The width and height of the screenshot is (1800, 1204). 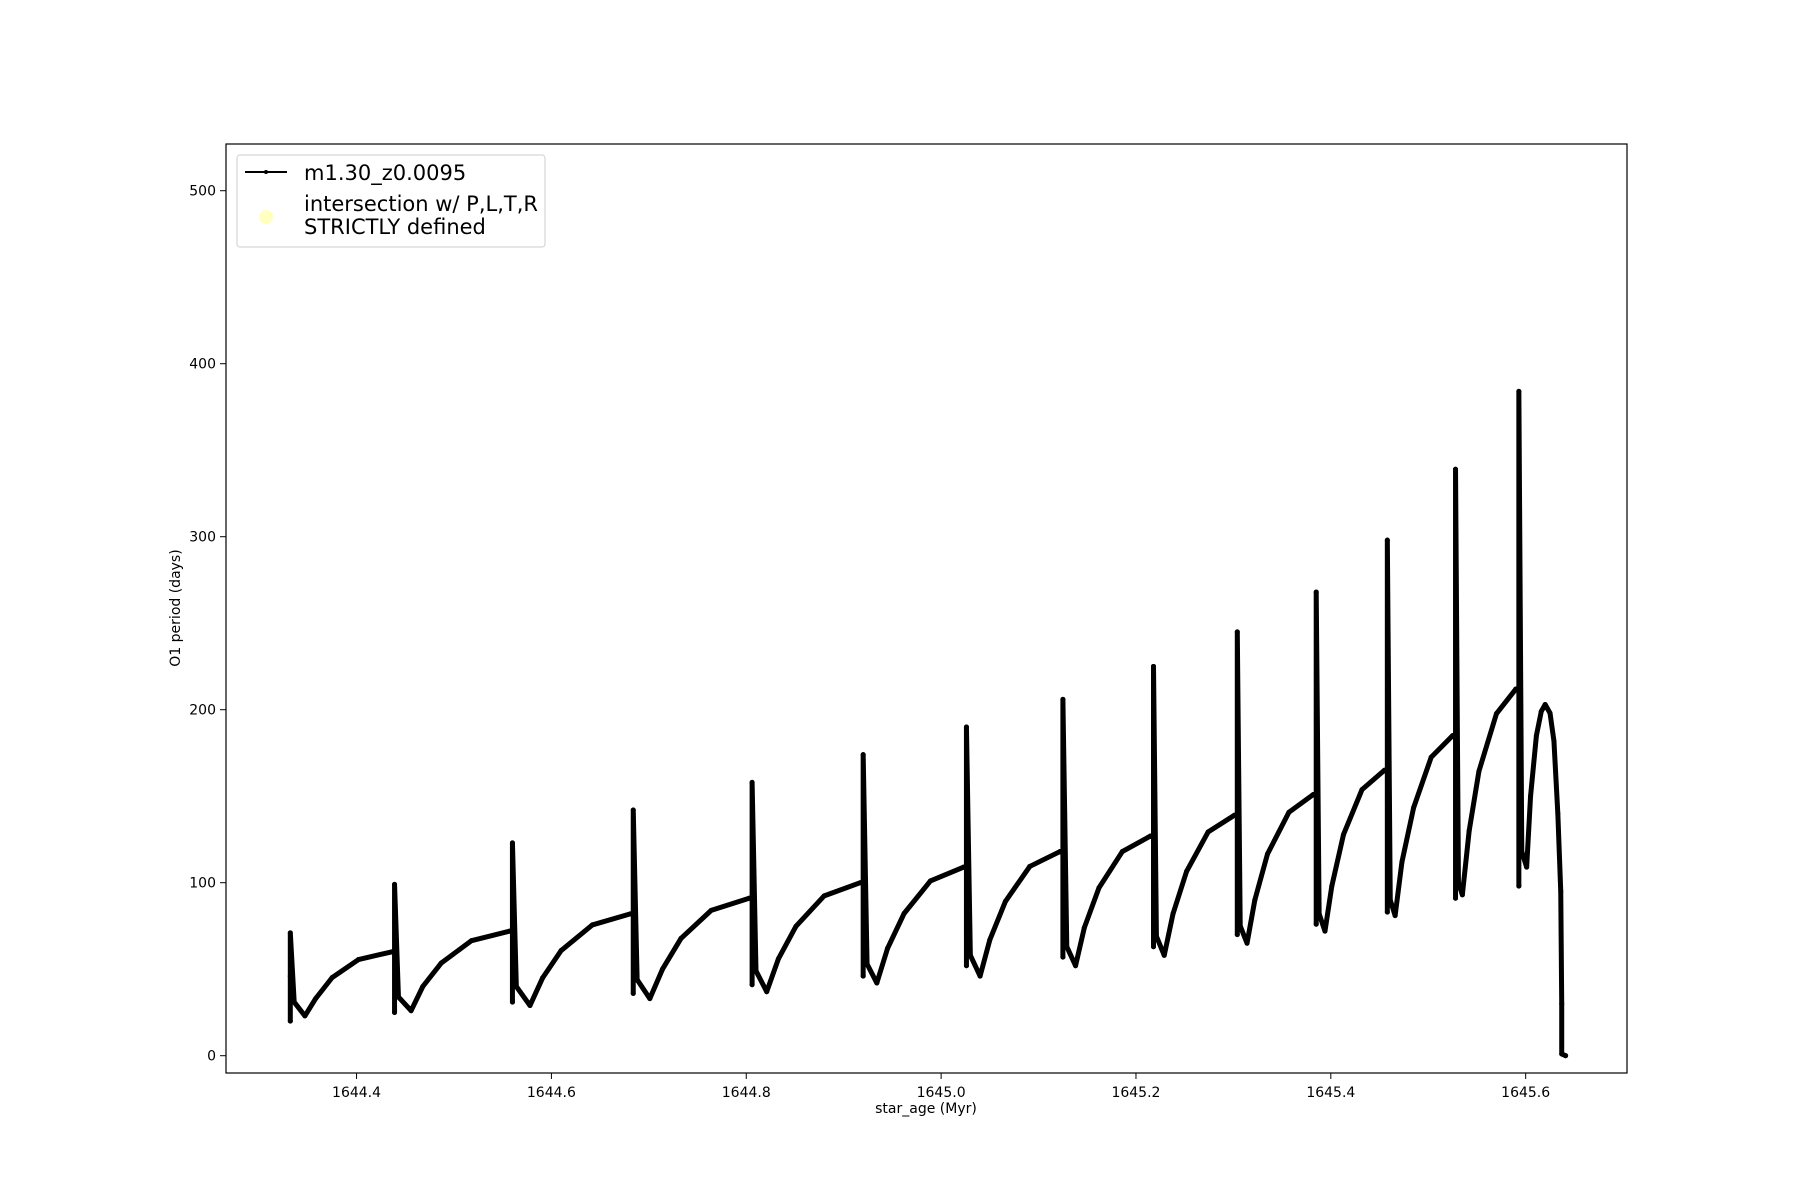 I want to click on y-axis: 0 100 200 300 400 500, so click(x=207, y=624).